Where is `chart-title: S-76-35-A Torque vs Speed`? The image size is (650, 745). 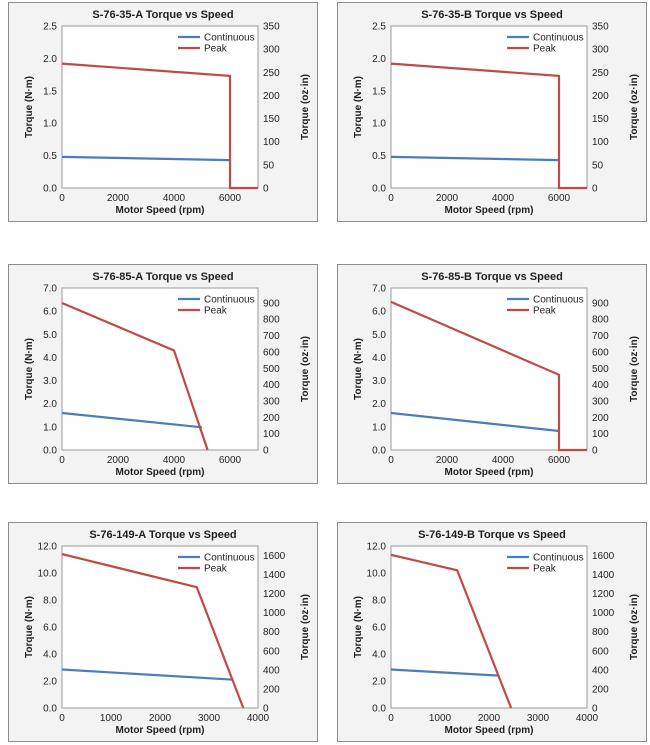 chart-title: S-76-35-A Torque vs Speed is located at coordinates (162, 15).